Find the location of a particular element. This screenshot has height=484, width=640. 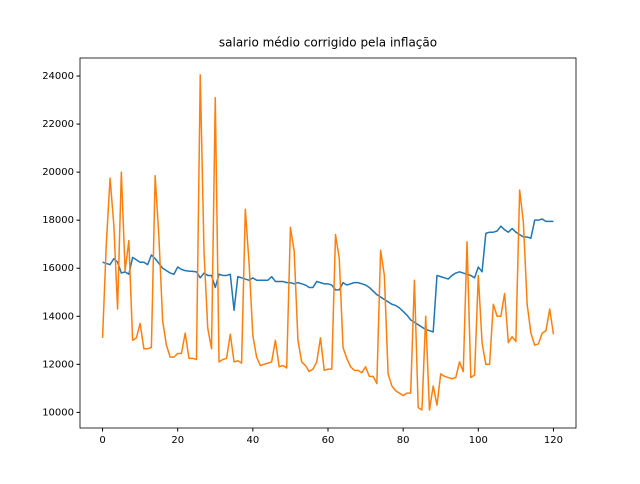

x-tick-label: 80 is located at coordinates (403, 440).